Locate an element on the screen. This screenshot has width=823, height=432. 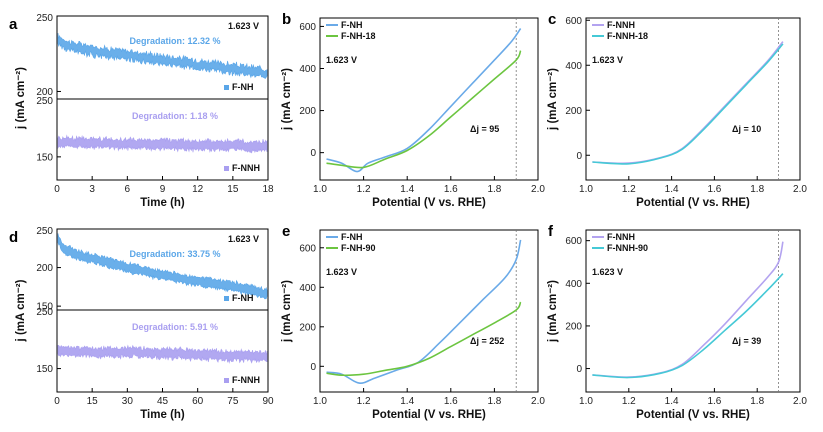
panel-e-frame is located at coordinates (429, 311).